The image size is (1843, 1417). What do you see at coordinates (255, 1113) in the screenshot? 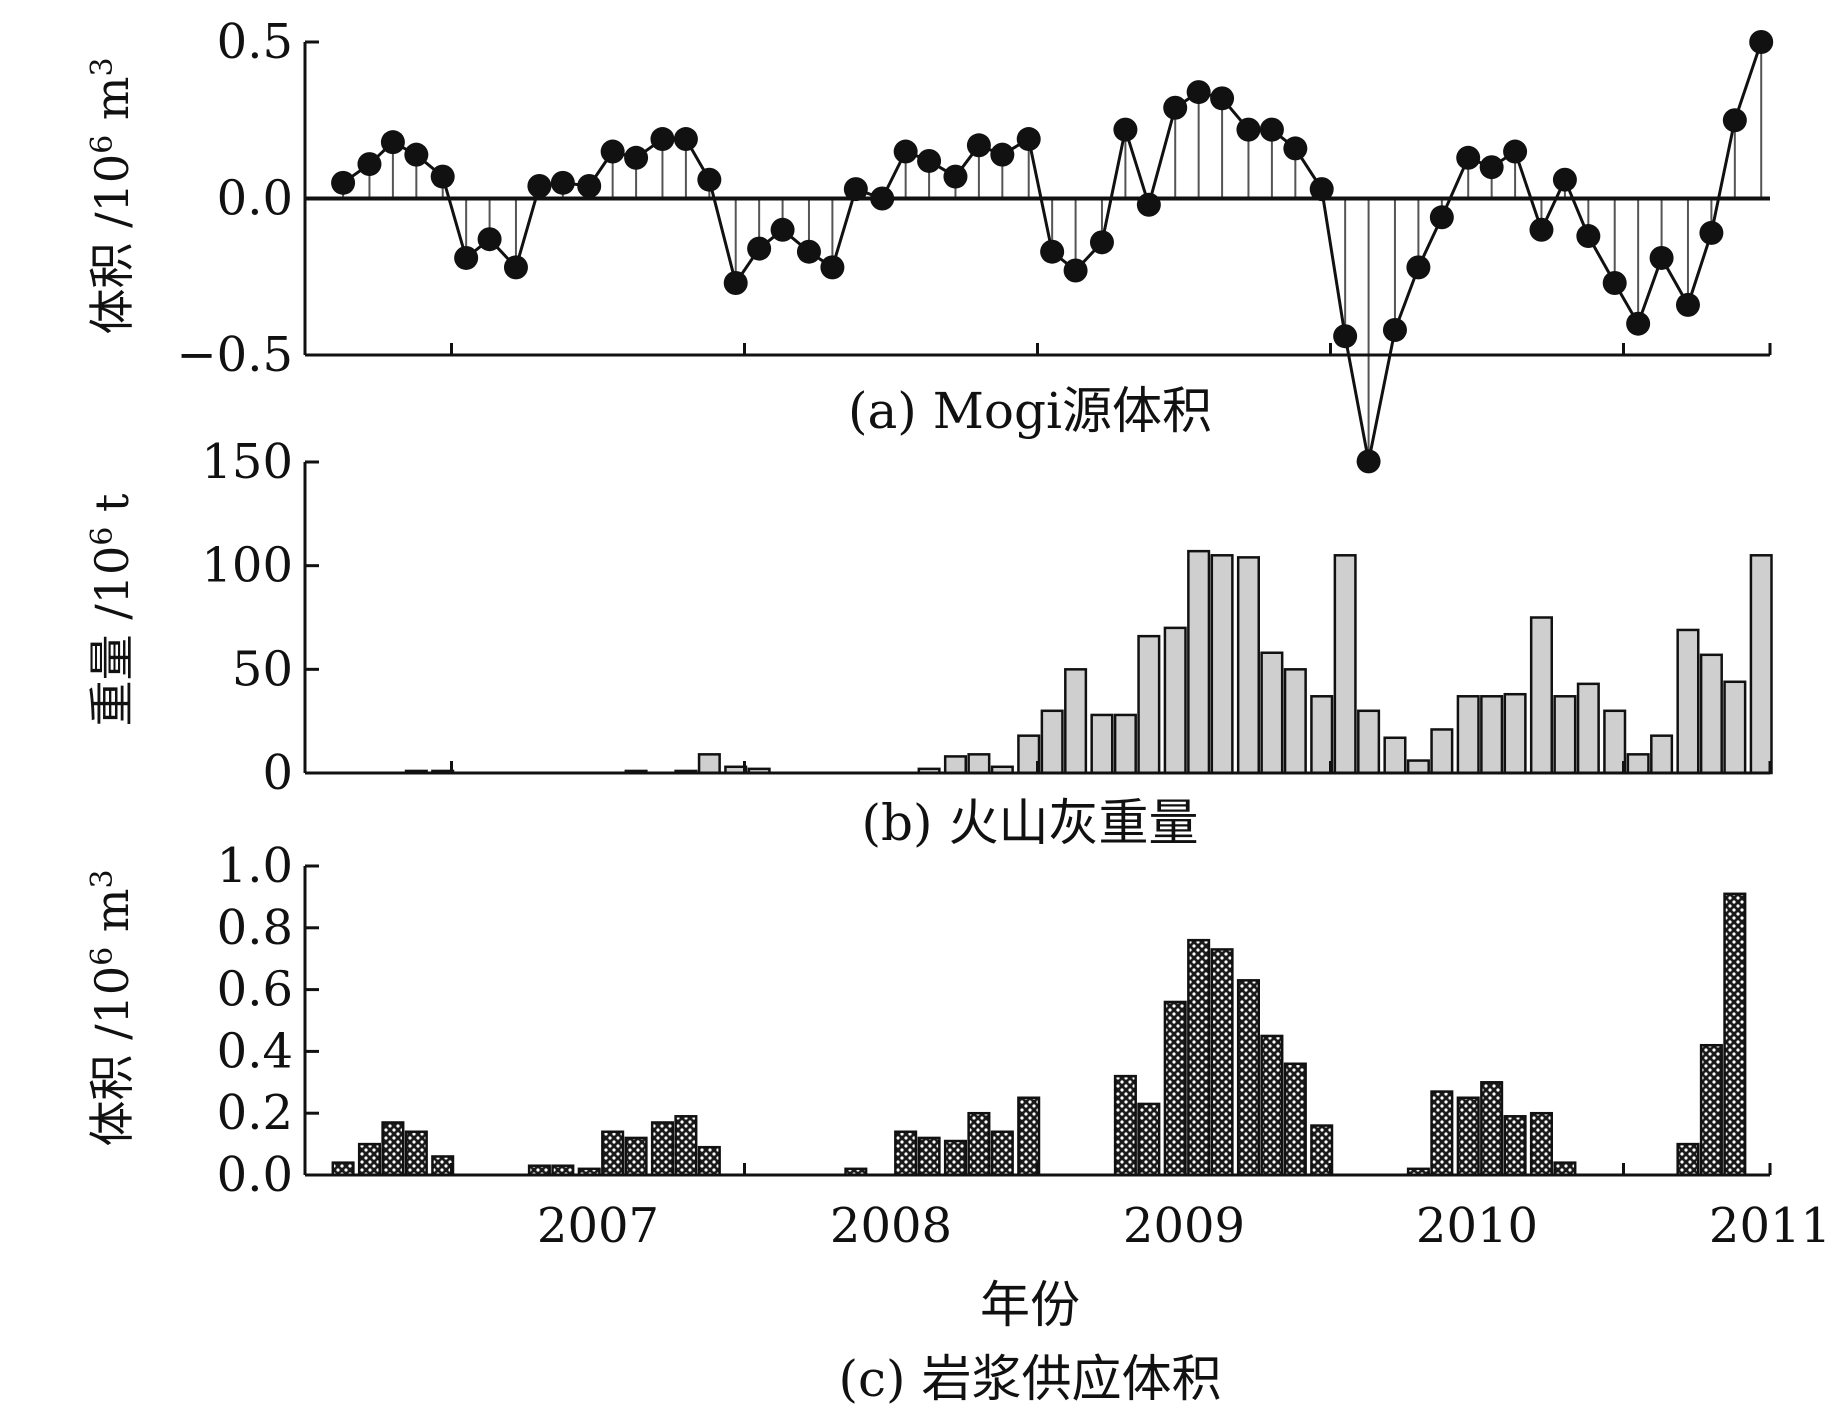
I see `panel-c-ytick-label: 0.2` at bounding box center [255, 1113].